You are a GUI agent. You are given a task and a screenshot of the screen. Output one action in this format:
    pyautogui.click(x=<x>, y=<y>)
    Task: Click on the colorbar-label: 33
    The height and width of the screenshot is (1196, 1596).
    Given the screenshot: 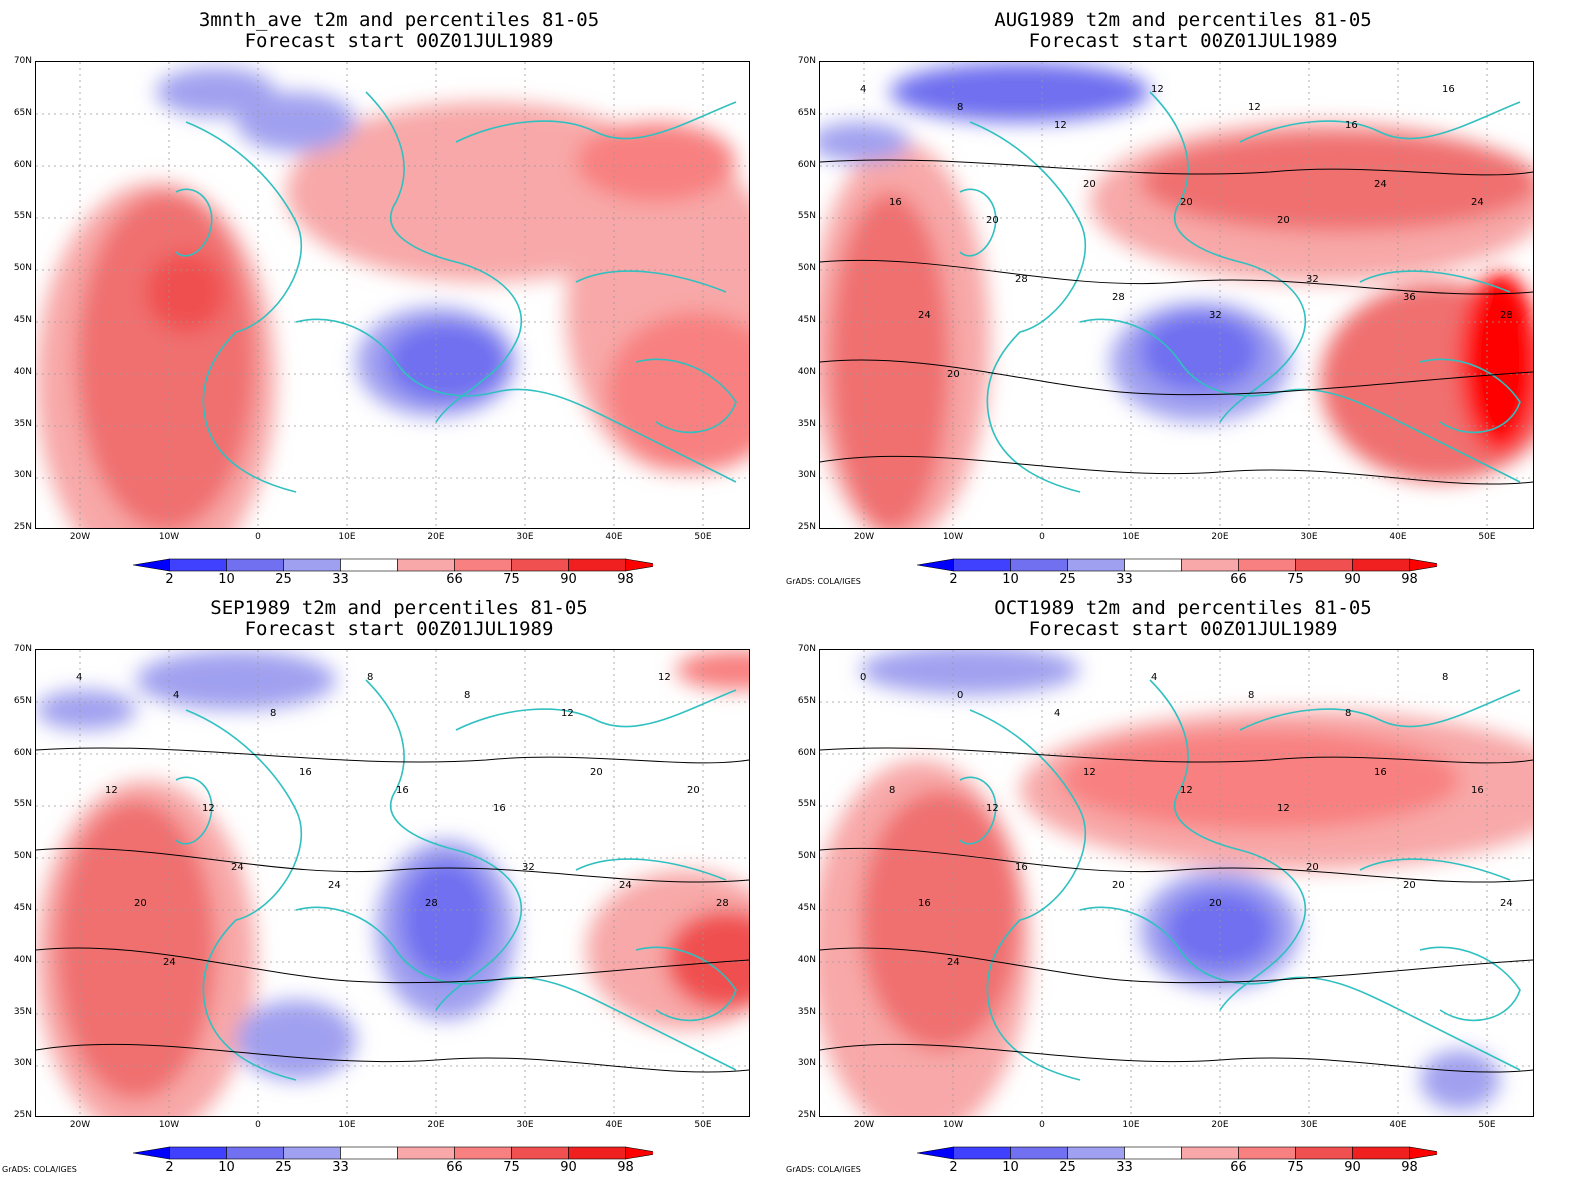 What is the action you would take?
    pyautogui.click(x=340, y=1167)
    